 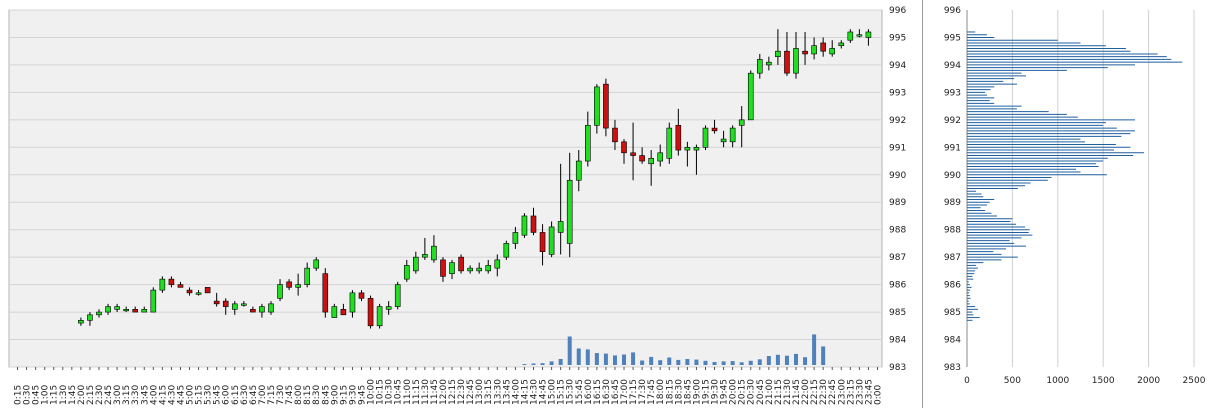 What do you see at coordinates (851, 392) in the screenshot?
I see `time-tick-label: 23:15` at bounding box center [851, 392].